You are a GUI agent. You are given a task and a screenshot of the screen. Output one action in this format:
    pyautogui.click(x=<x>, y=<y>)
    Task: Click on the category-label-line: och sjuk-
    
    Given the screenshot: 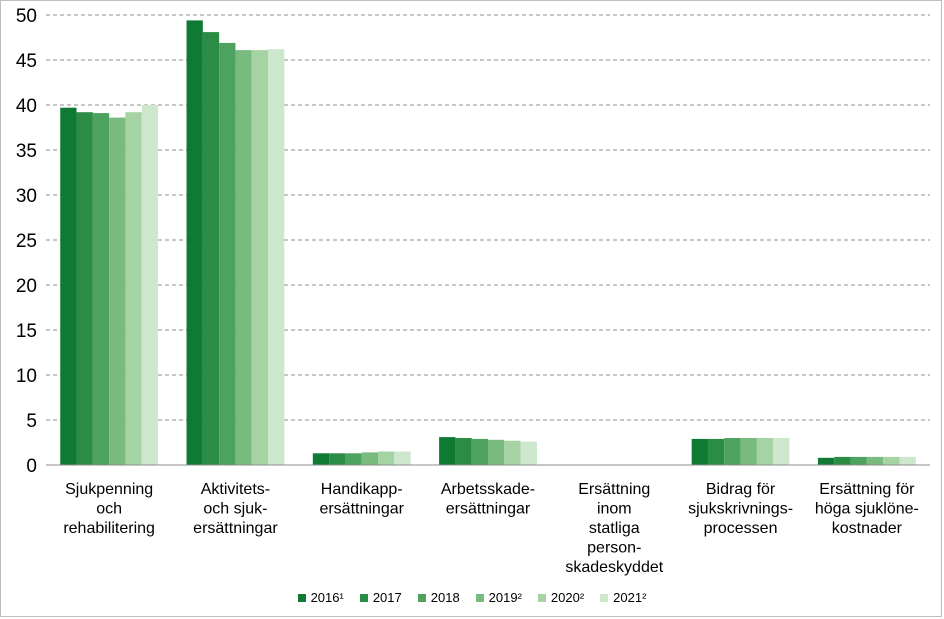 What is the action you would take?
    pyautogui.click(x=235, y=509)
    